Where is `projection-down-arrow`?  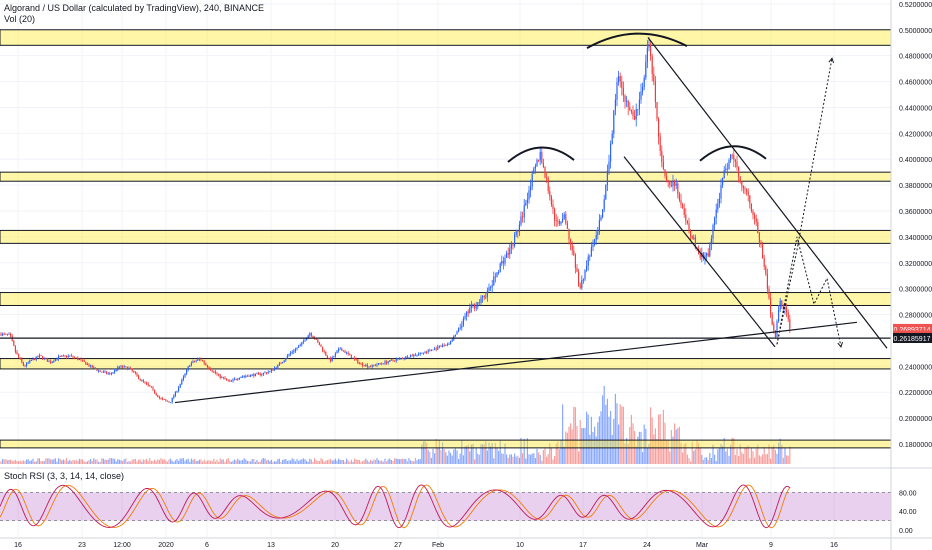 projection-down-arrow is located at coordinates (840, 344).